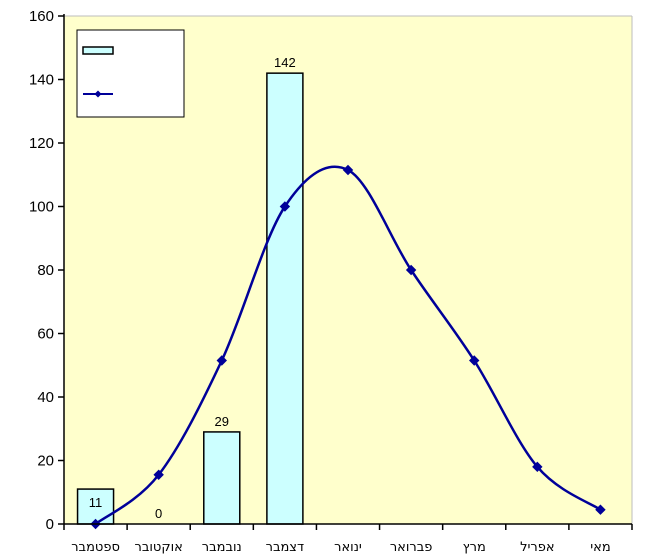 The height and width of the screenshot is (559, 651). Describe the element at coordinates (98, 94) in the screenshot. I see `legend-line-marker` at that location.